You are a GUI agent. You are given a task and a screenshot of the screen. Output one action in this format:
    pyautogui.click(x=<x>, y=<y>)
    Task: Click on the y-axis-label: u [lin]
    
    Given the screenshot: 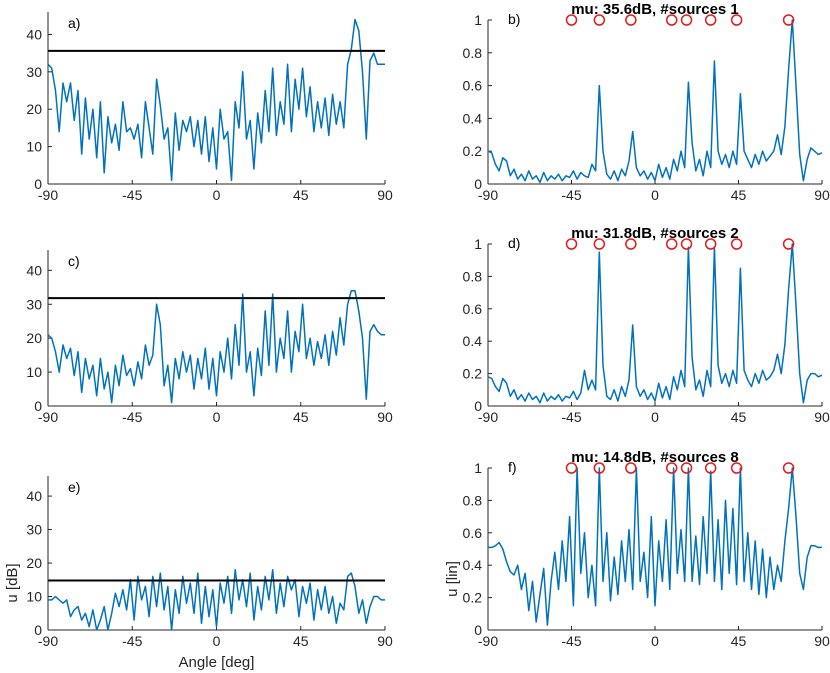 What is the action you would take?
    pyautogui.click(x=452, y=579)
    